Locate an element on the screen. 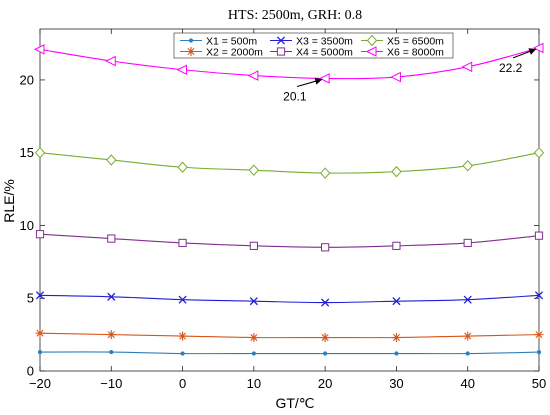  legend-item: X6 = 8000m is located at coordinates (402, 52).